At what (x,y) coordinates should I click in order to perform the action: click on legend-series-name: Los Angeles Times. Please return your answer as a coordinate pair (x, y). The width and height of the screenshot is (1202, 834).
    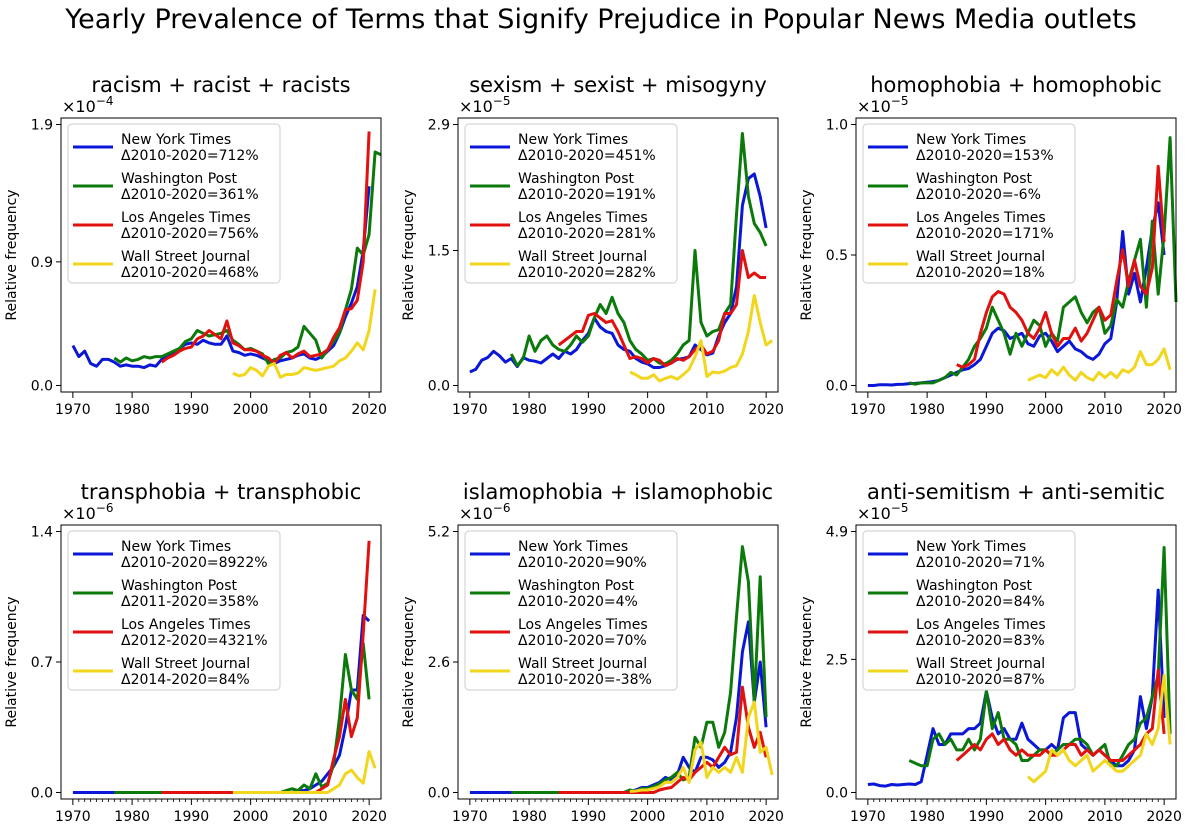
    Looking at the image, I should click on (981, 218).